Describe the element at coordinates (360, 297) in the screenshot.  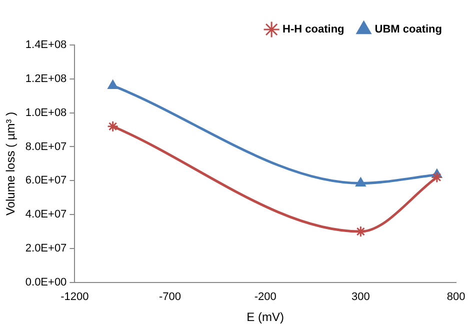
I see `x-tick-label: 300` at that location.